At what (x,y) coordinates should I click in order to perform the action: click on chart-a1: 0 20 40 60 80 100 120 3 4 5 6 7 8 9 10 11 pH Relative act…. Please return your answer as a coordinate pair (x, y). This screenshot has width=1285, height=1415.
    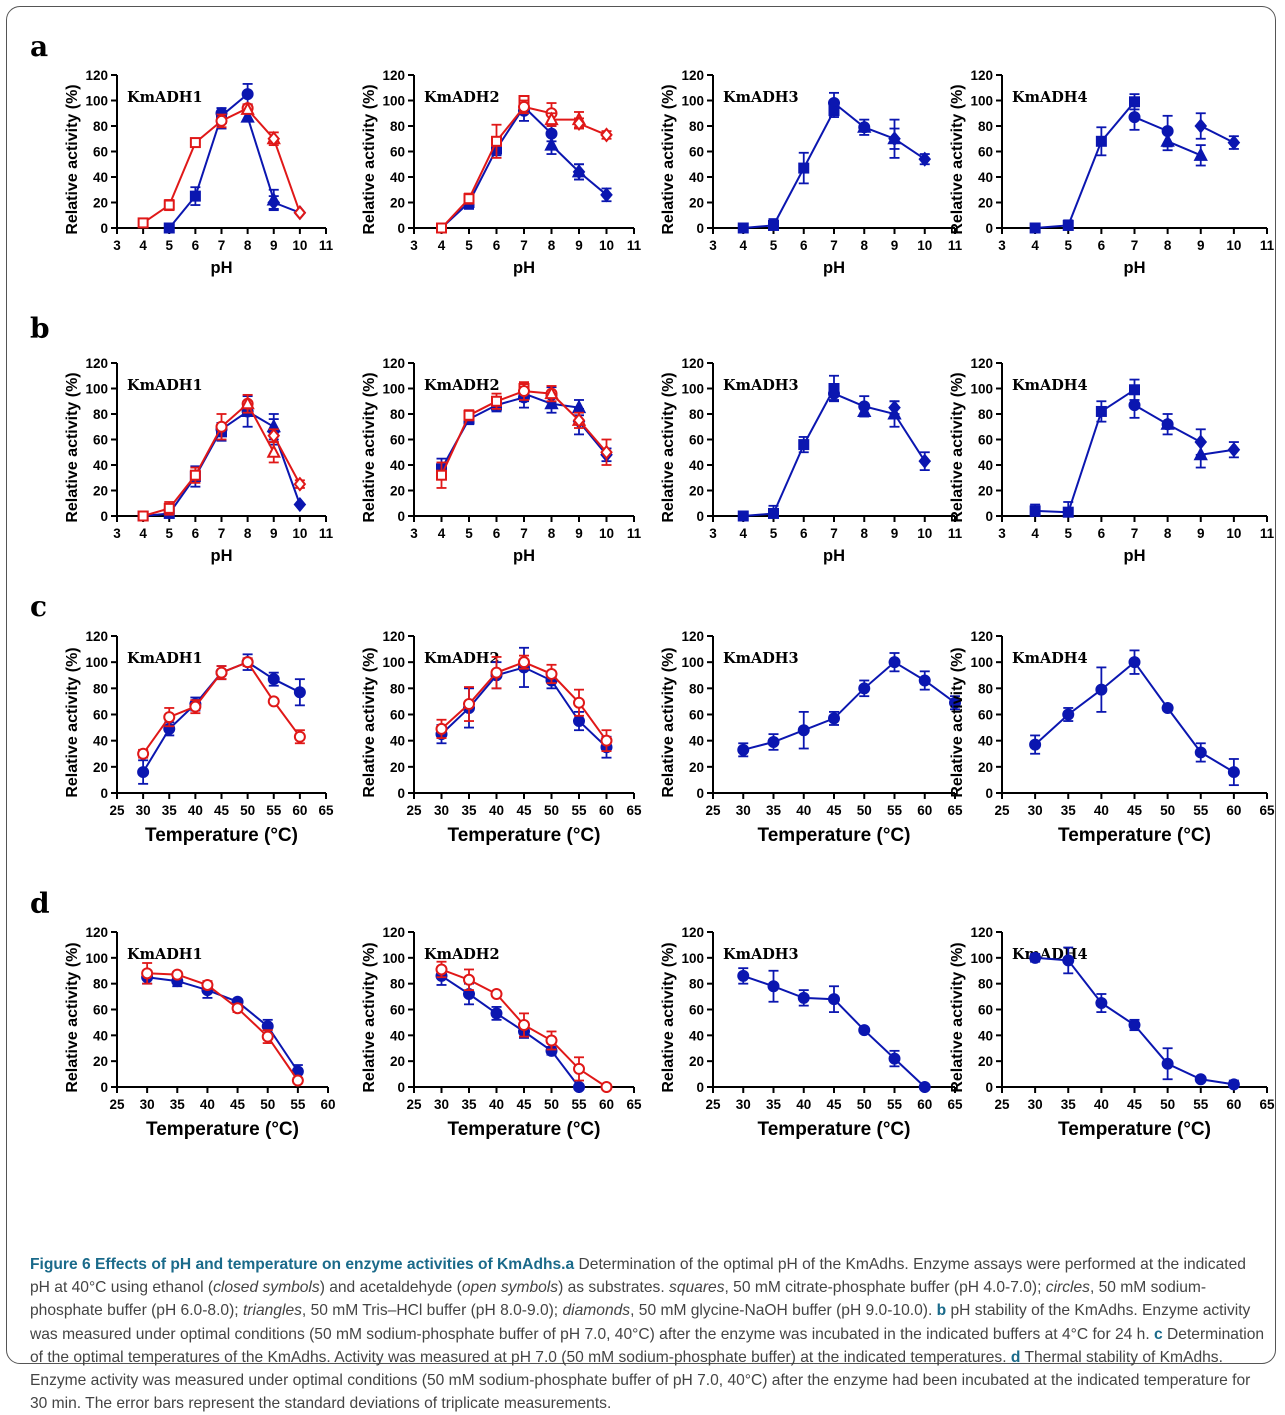
    Looking at the image, I should click on (199, 172).